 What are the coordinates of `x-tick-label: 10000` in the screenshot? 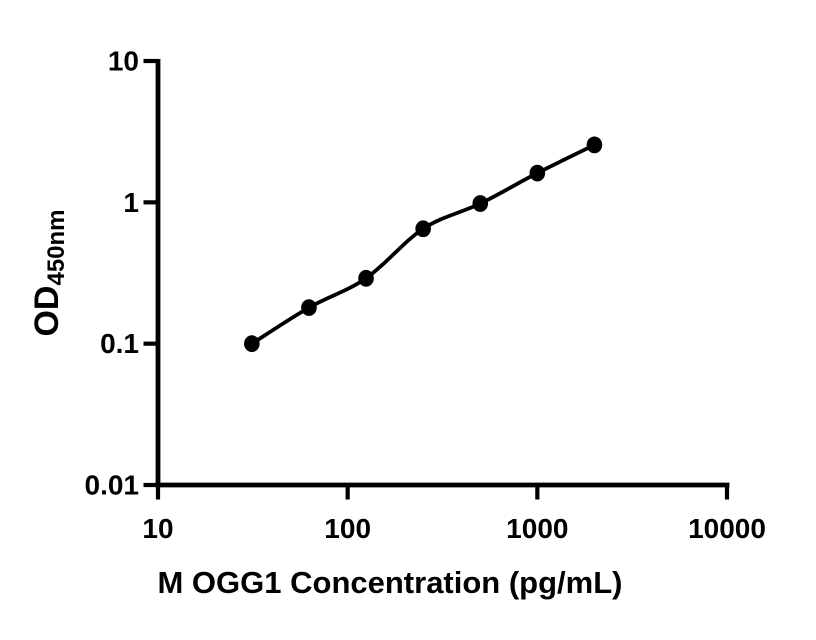 It's located at (727, 528).